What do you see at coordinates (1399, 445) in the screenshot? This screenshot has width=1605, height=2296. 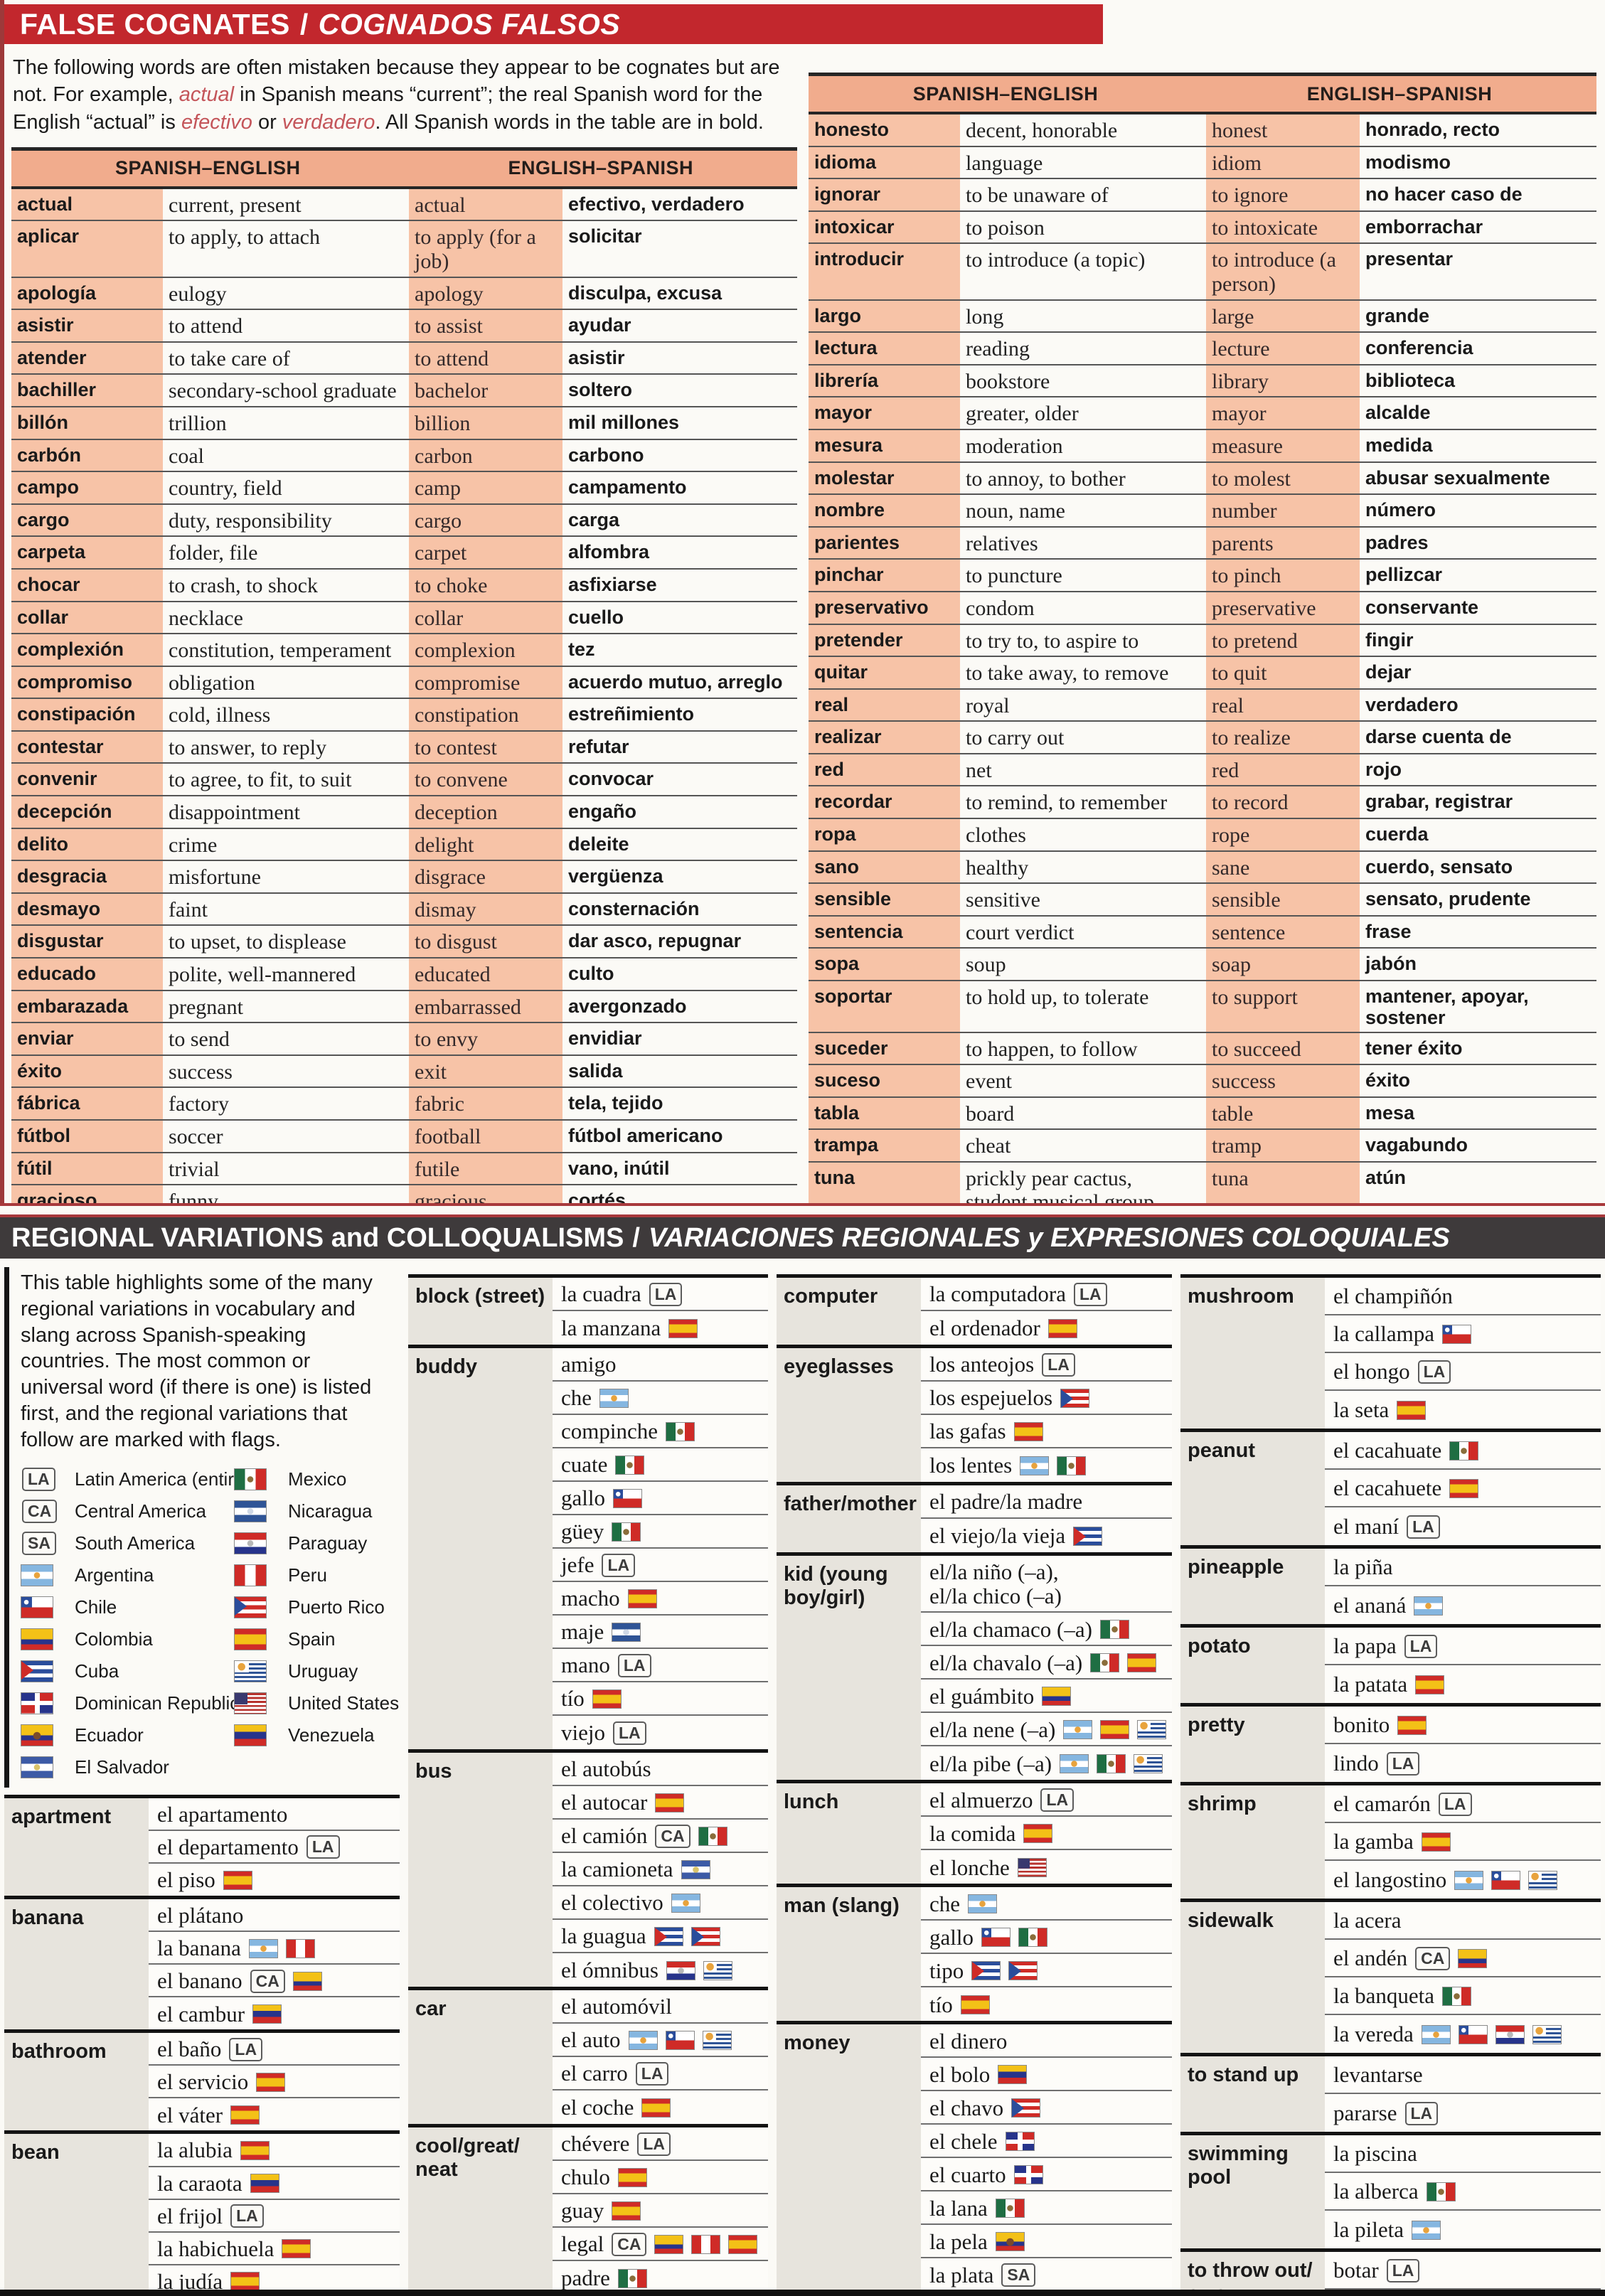 I see `spanish-translation: medida` at bounding box center [1399, 445].